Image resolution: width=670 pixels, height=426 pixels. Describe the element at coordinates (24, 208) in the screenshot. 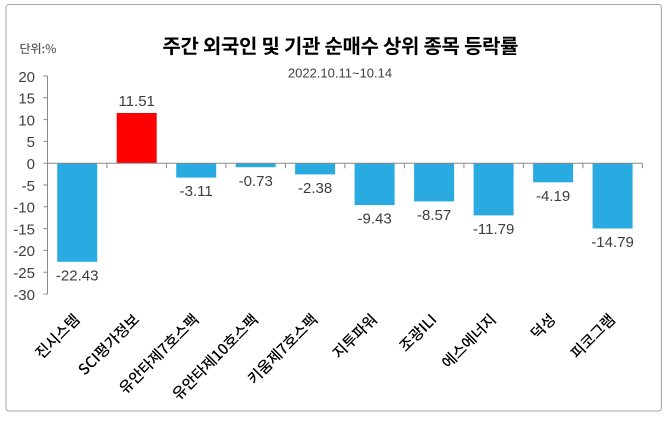

I see `svg-text: -10` at that location.